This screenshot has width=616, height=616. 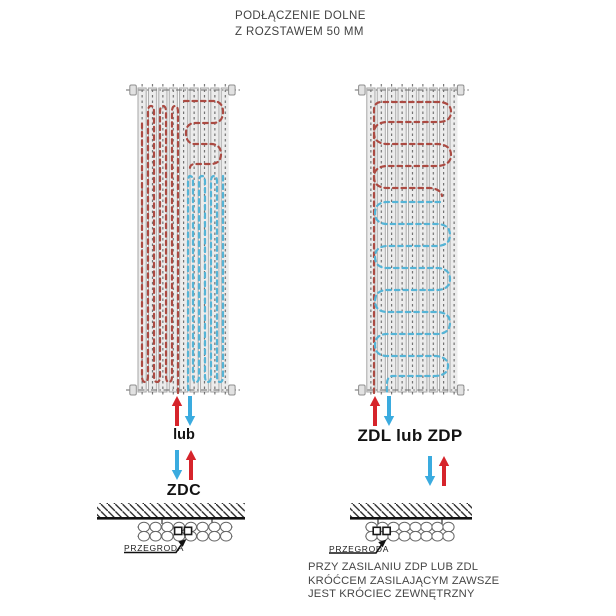 I want to click on right-connection-type-label: ZDL lub ZDP, so click(x=410, y=435).